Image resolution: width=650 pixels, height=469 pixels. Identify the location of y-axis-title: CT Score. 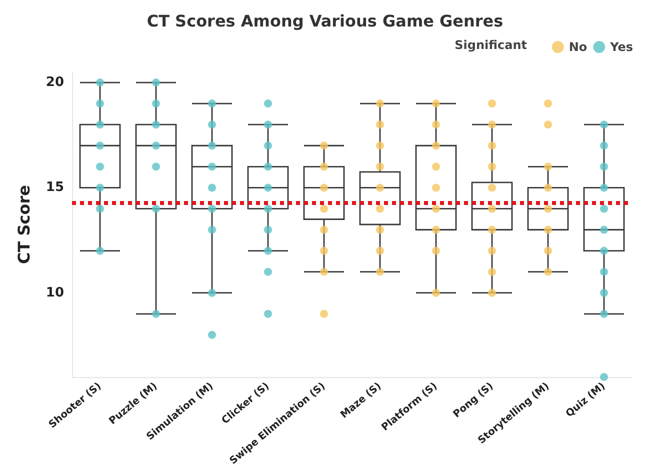
(24, 224).